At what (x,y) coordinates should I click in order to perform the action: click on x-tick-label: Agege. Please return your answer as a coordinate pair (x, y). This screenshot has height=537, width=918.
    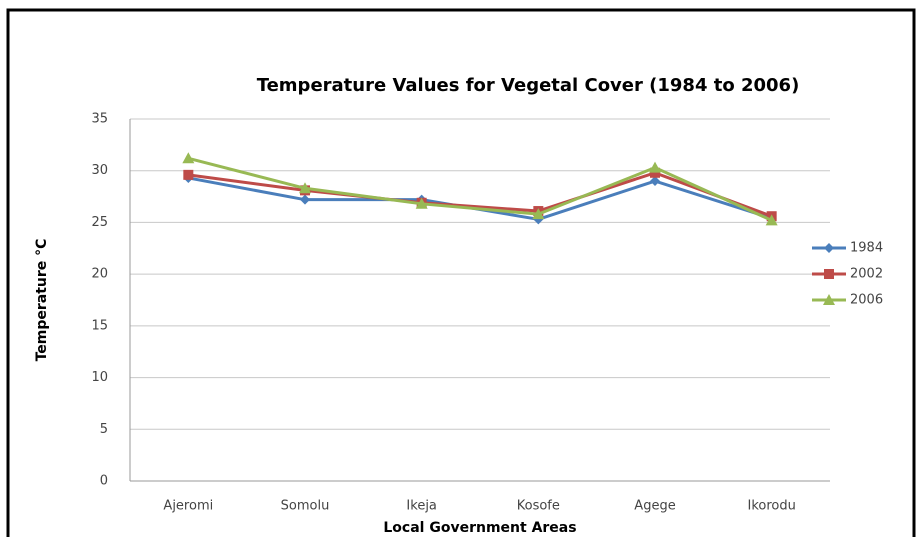
    Looking at the image, I should click on (654, 506).